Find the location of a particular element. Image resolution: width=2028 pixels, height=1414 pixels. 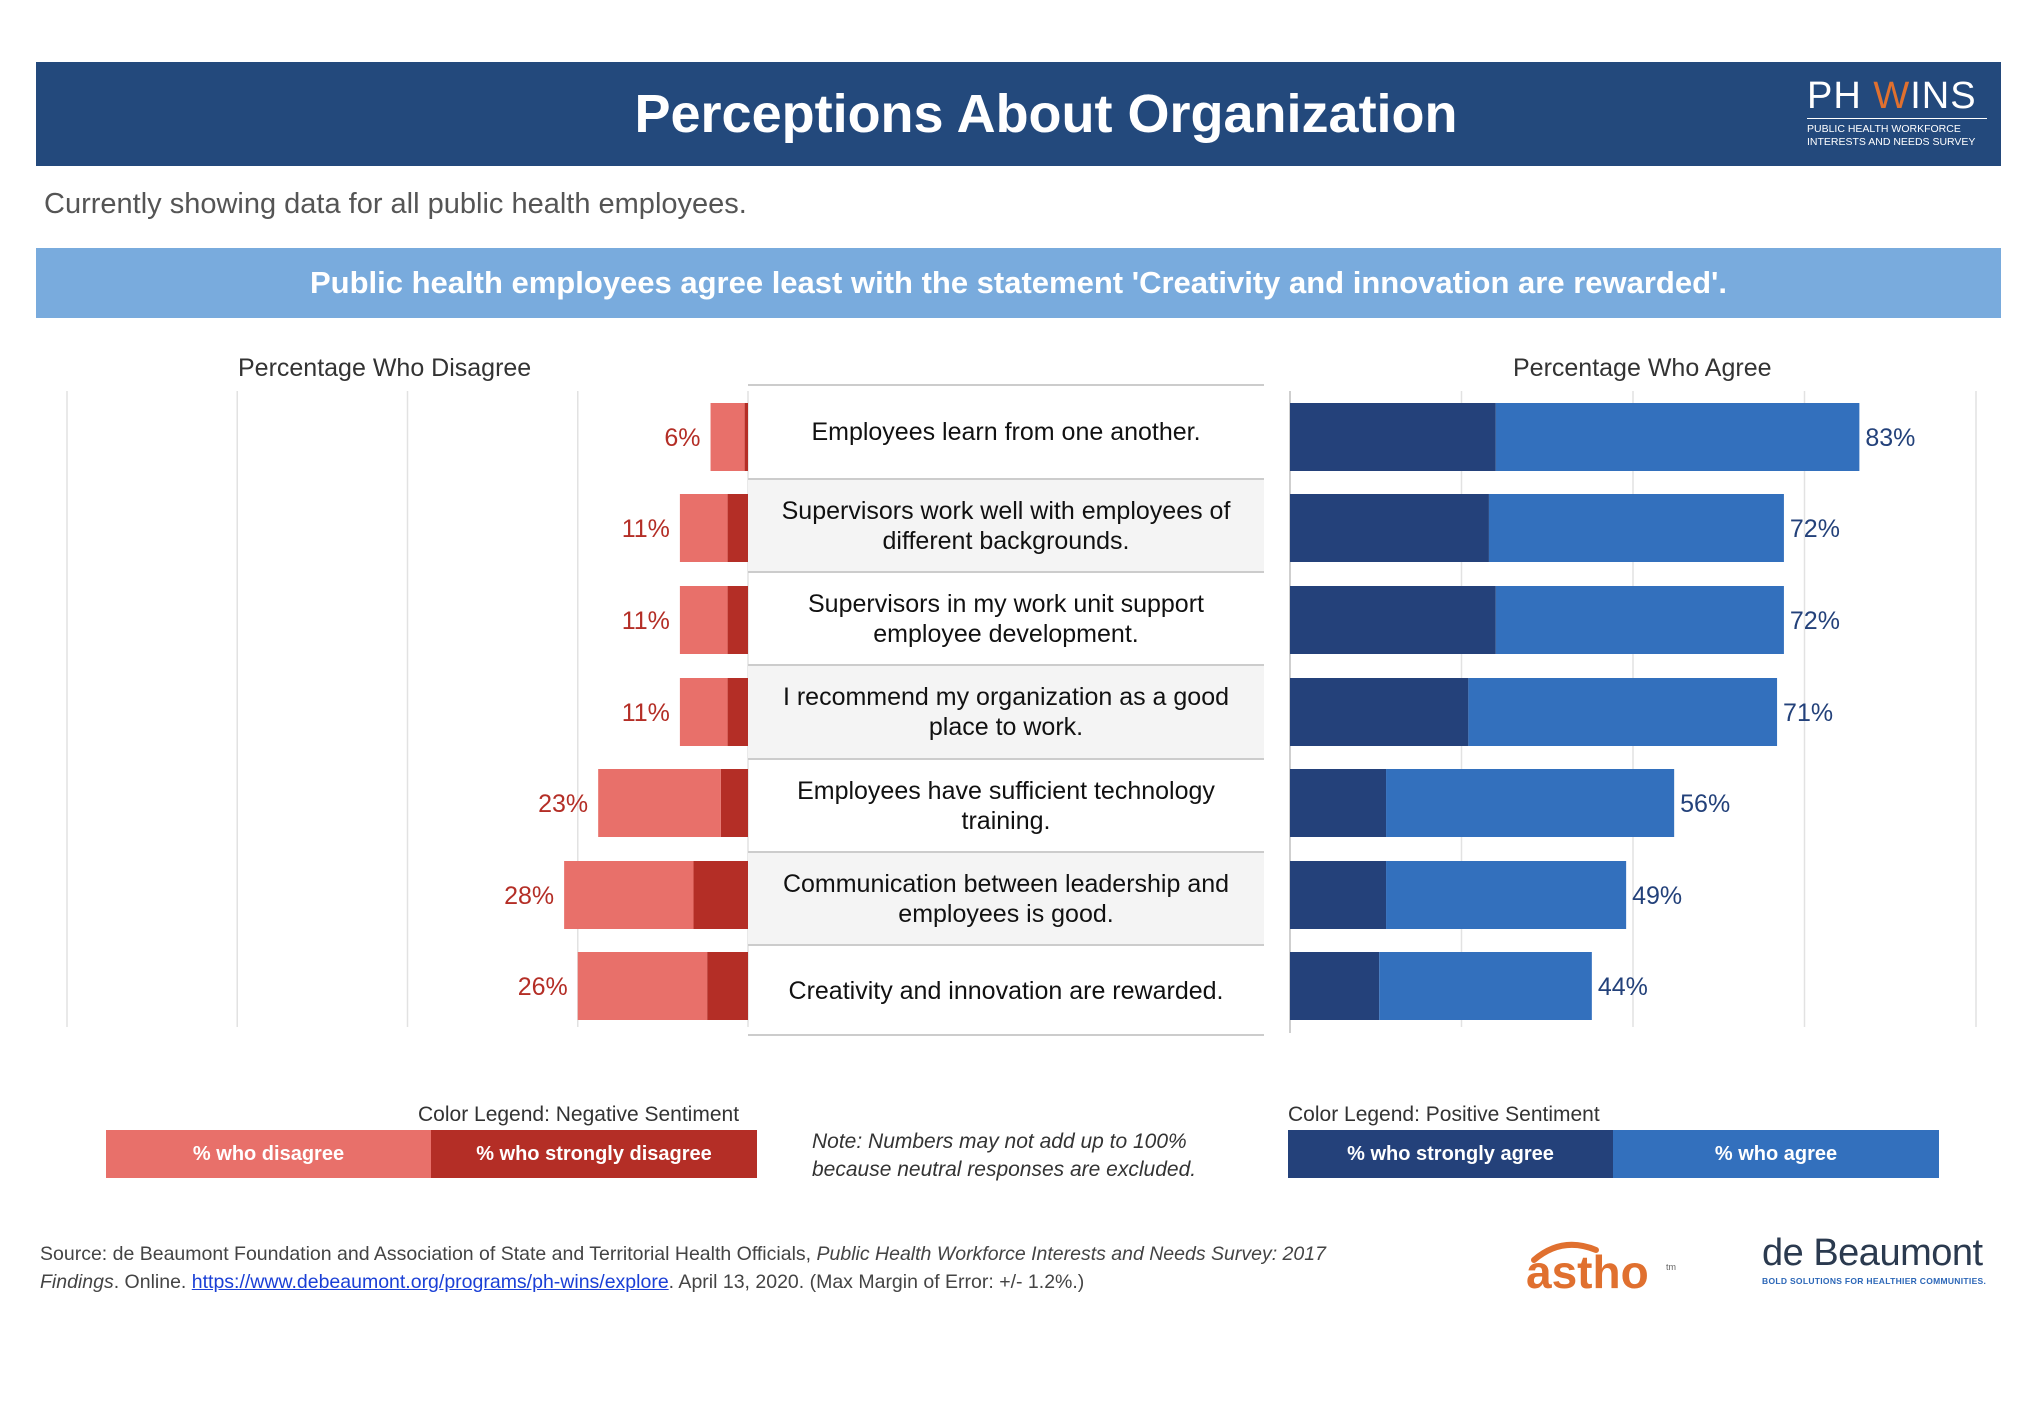

positive-legend-title: Color Legend: Positive Sentiment is located at coordinates (1444, 1114).